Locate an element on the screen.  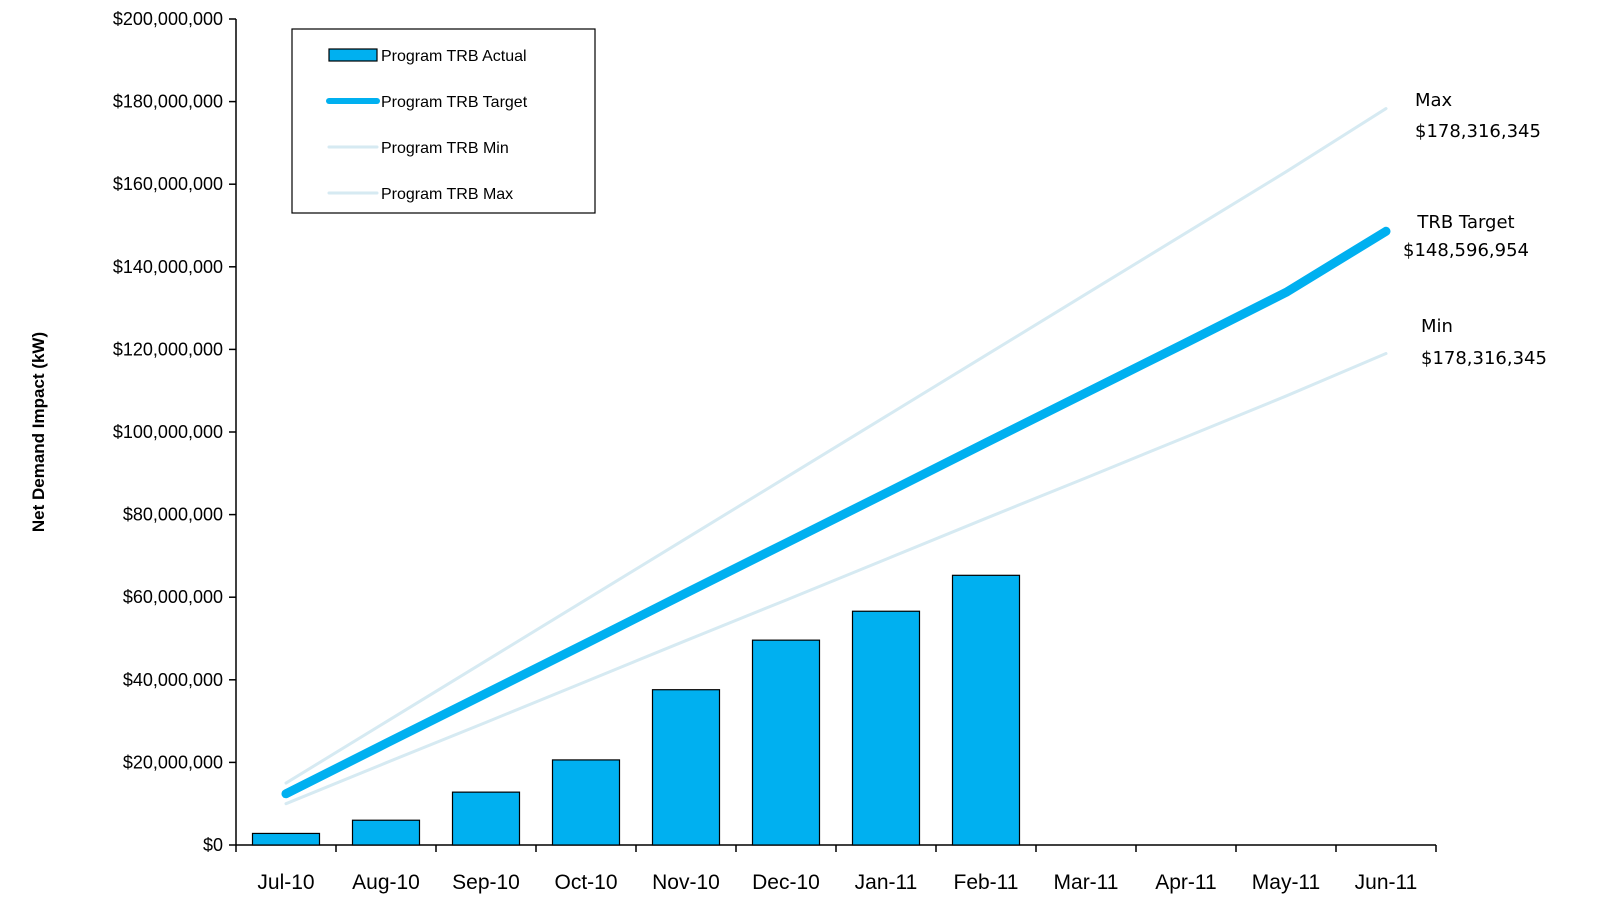
legend-label: Program TRB Max is located at coordinates (447, 194).